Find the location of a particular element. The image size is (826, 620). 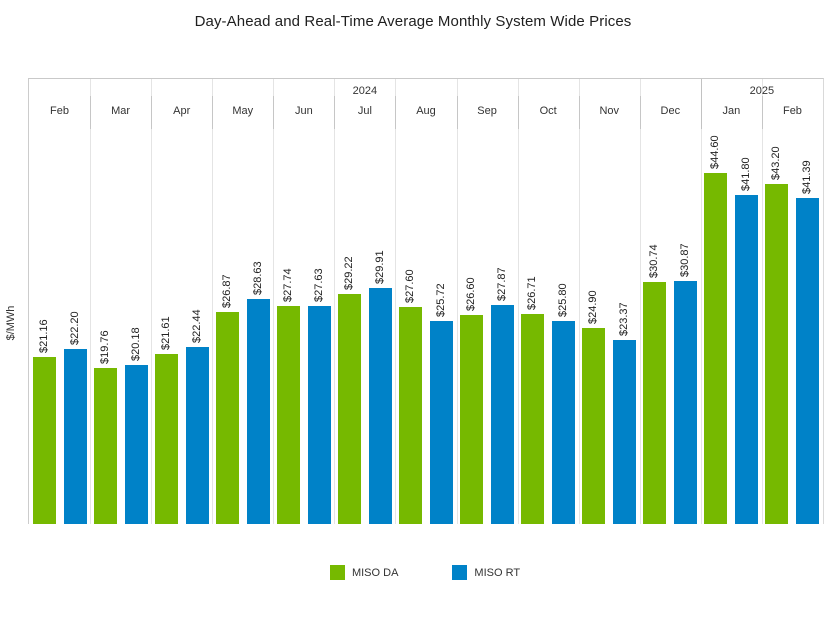

value-label-miso-rt: $41.80 is located at coordinates (746, 174).